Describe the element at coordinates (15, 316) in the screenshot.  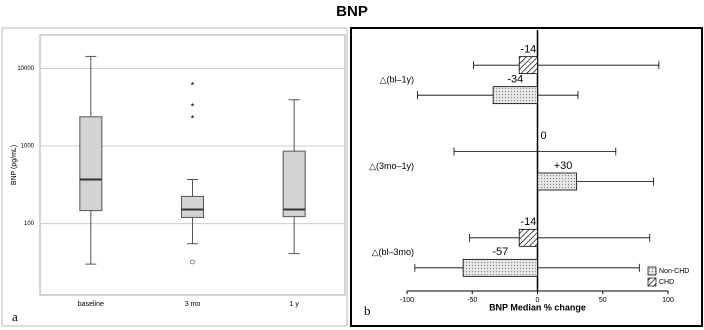
I see `panel-label: a` at that location.